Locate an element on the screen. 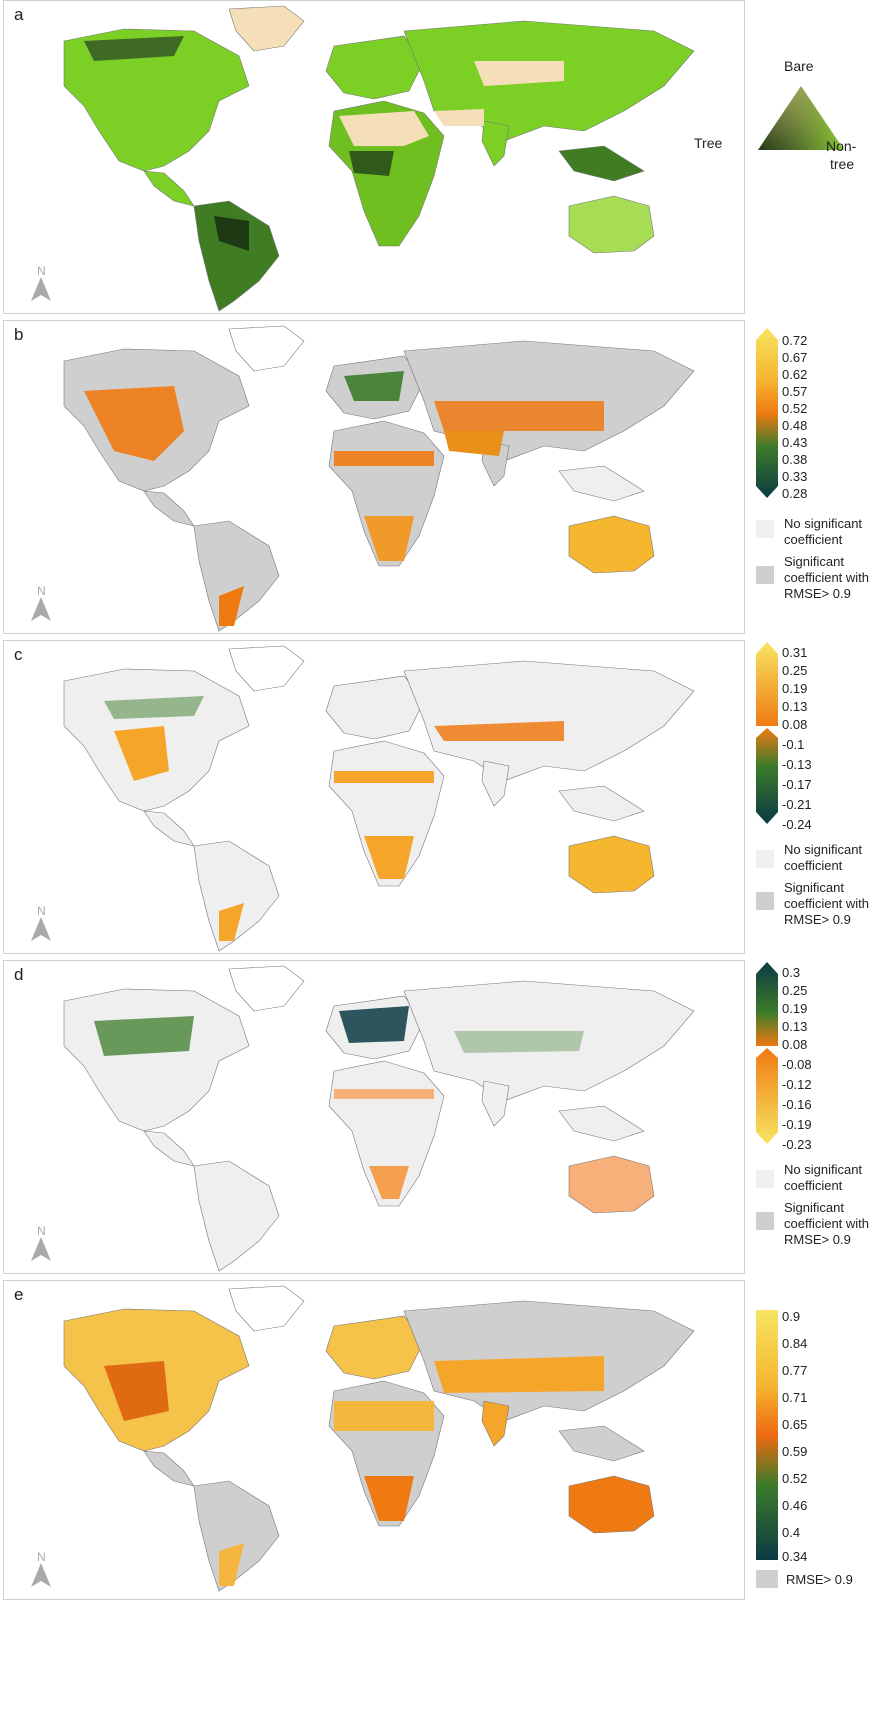 This screenshot has width=882, height=1712. tick-label: -0.13 is located at coordinates (797, 764).